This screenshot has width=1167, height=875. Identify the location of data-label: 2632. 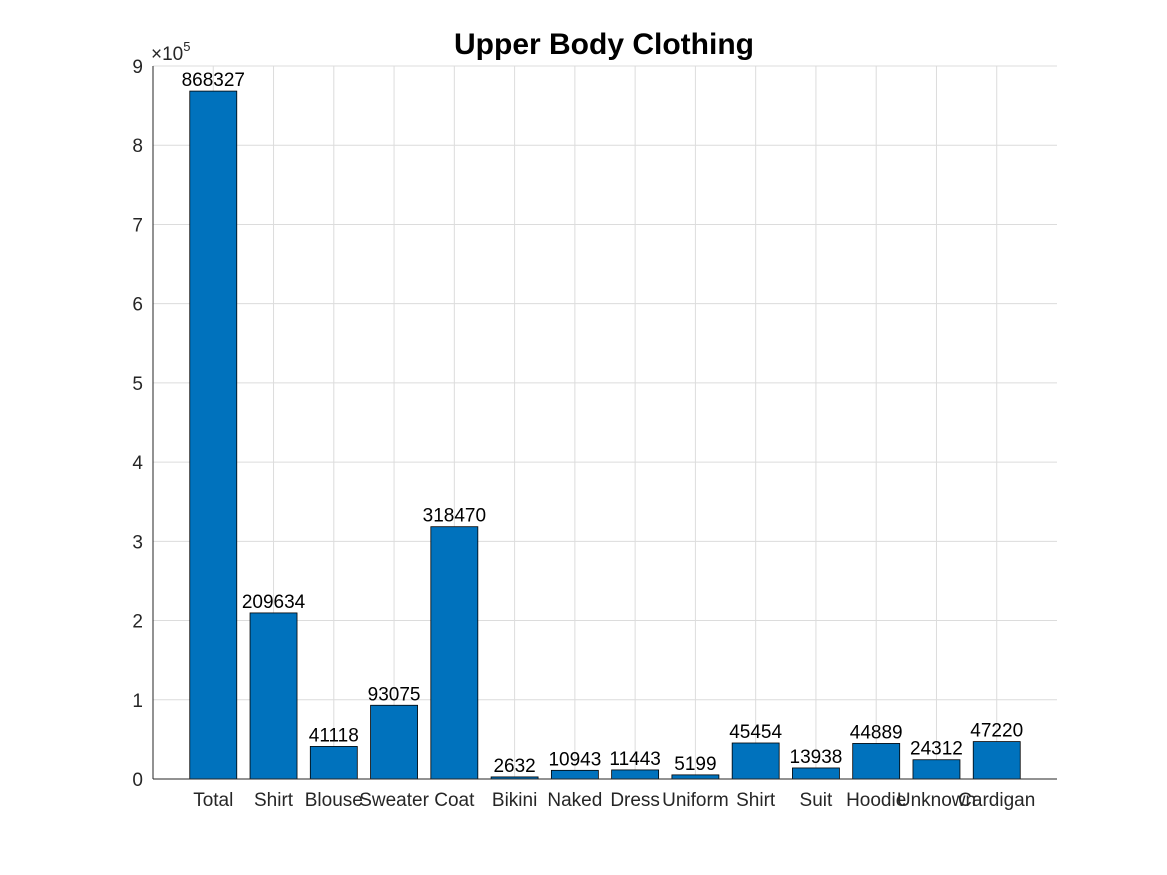
(514, 766).